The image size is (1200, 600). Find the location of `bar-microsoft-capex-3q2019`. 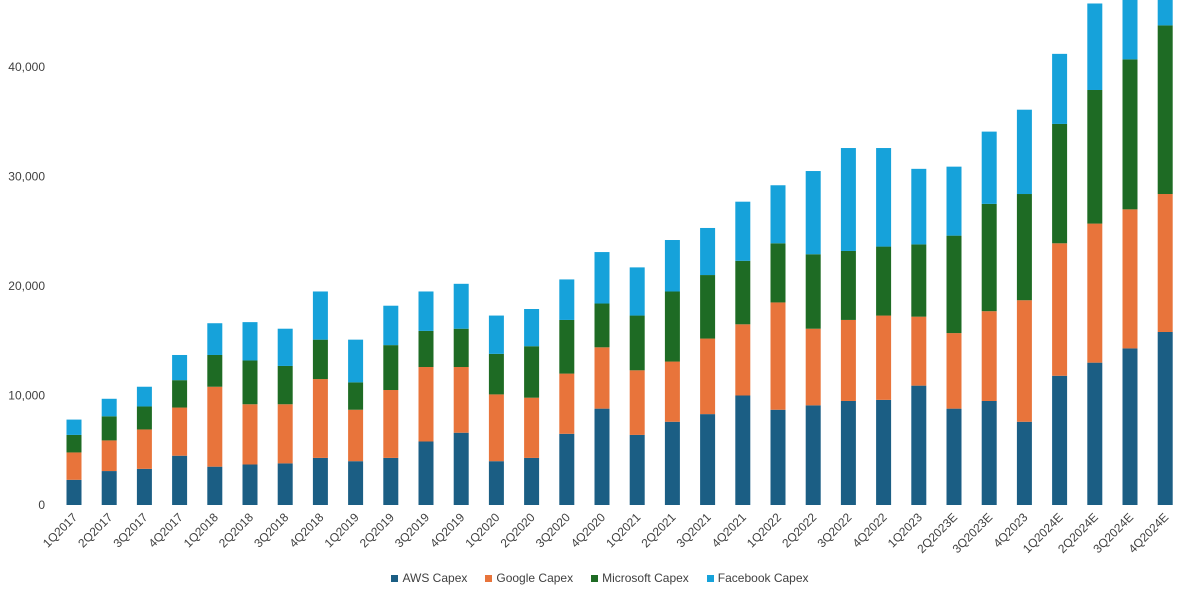

bar-microsoft-capex-3q2019 is located at coordinates (426, 349).